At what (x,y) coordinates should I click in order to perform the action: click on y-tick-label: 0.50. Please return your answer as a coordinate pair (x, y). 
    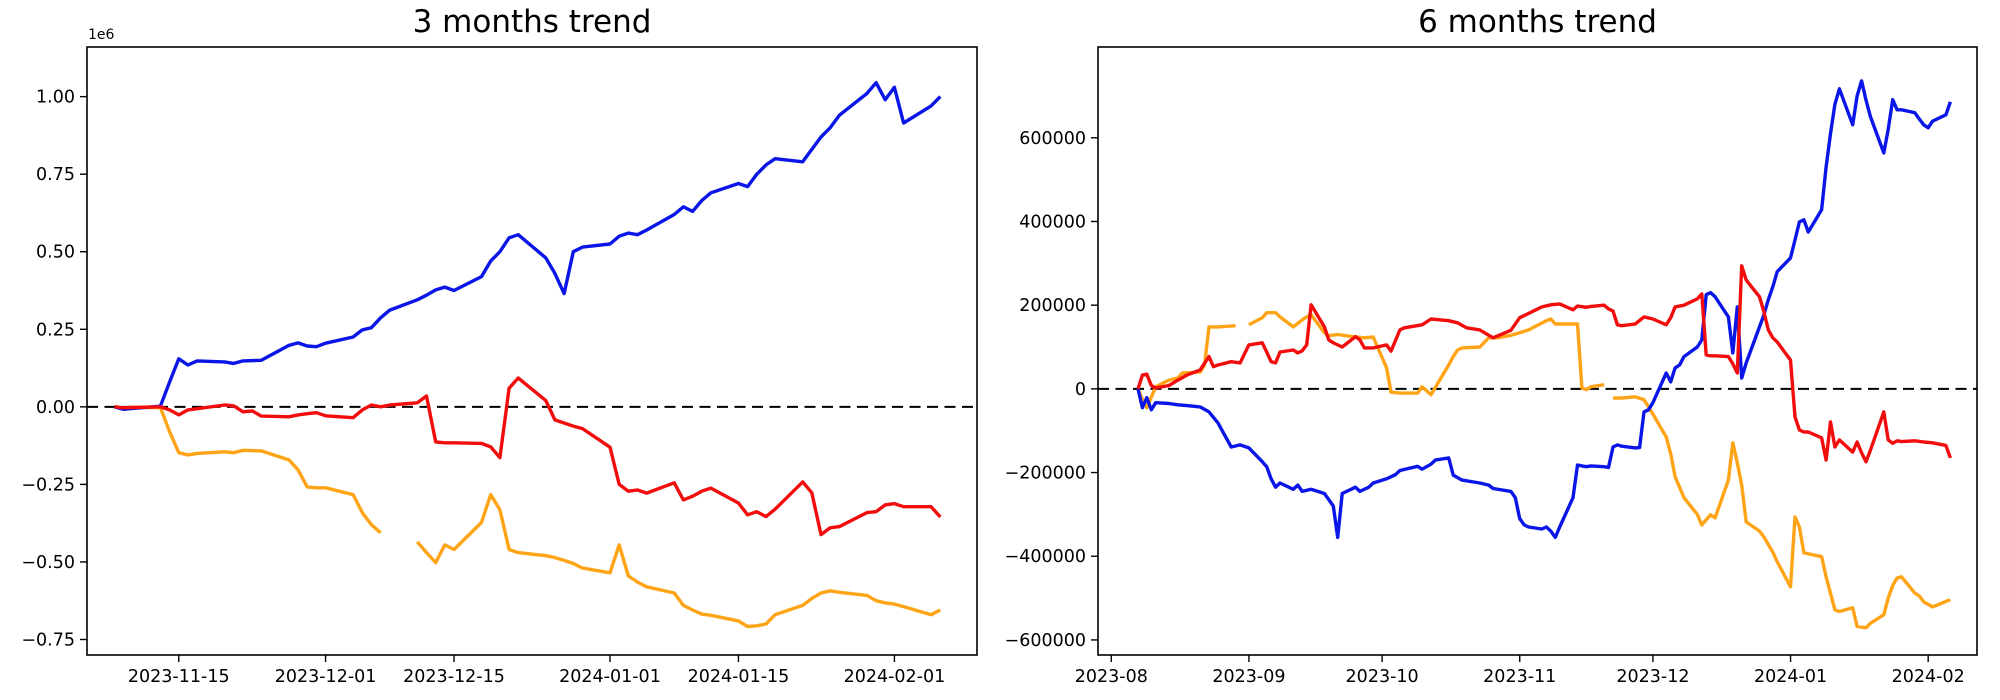
    Looking at the image, I should click on (55, 253).